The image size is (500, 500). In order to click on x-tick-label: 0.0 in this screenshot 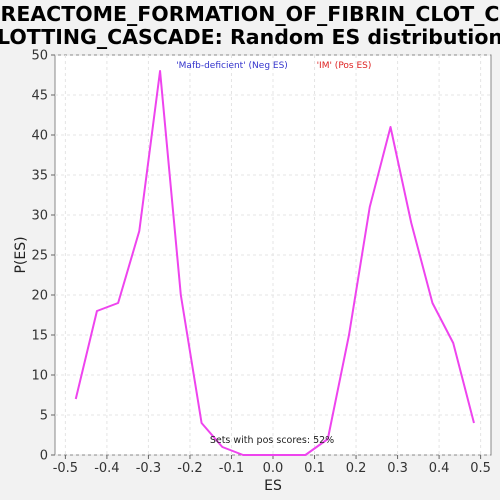, I will do `click(273, 468)`.